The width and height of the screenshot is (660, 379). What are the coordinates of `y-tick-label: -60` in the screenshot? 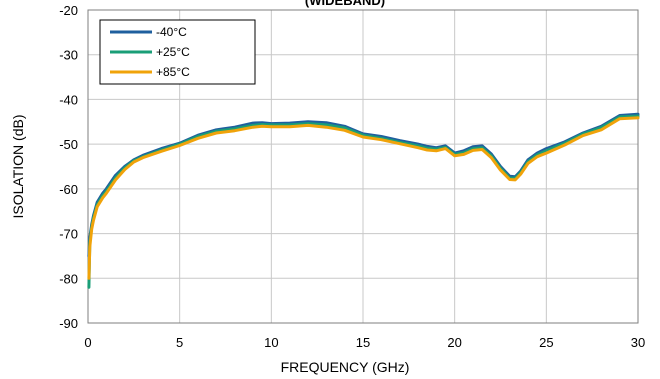 It's located at (68, 189).